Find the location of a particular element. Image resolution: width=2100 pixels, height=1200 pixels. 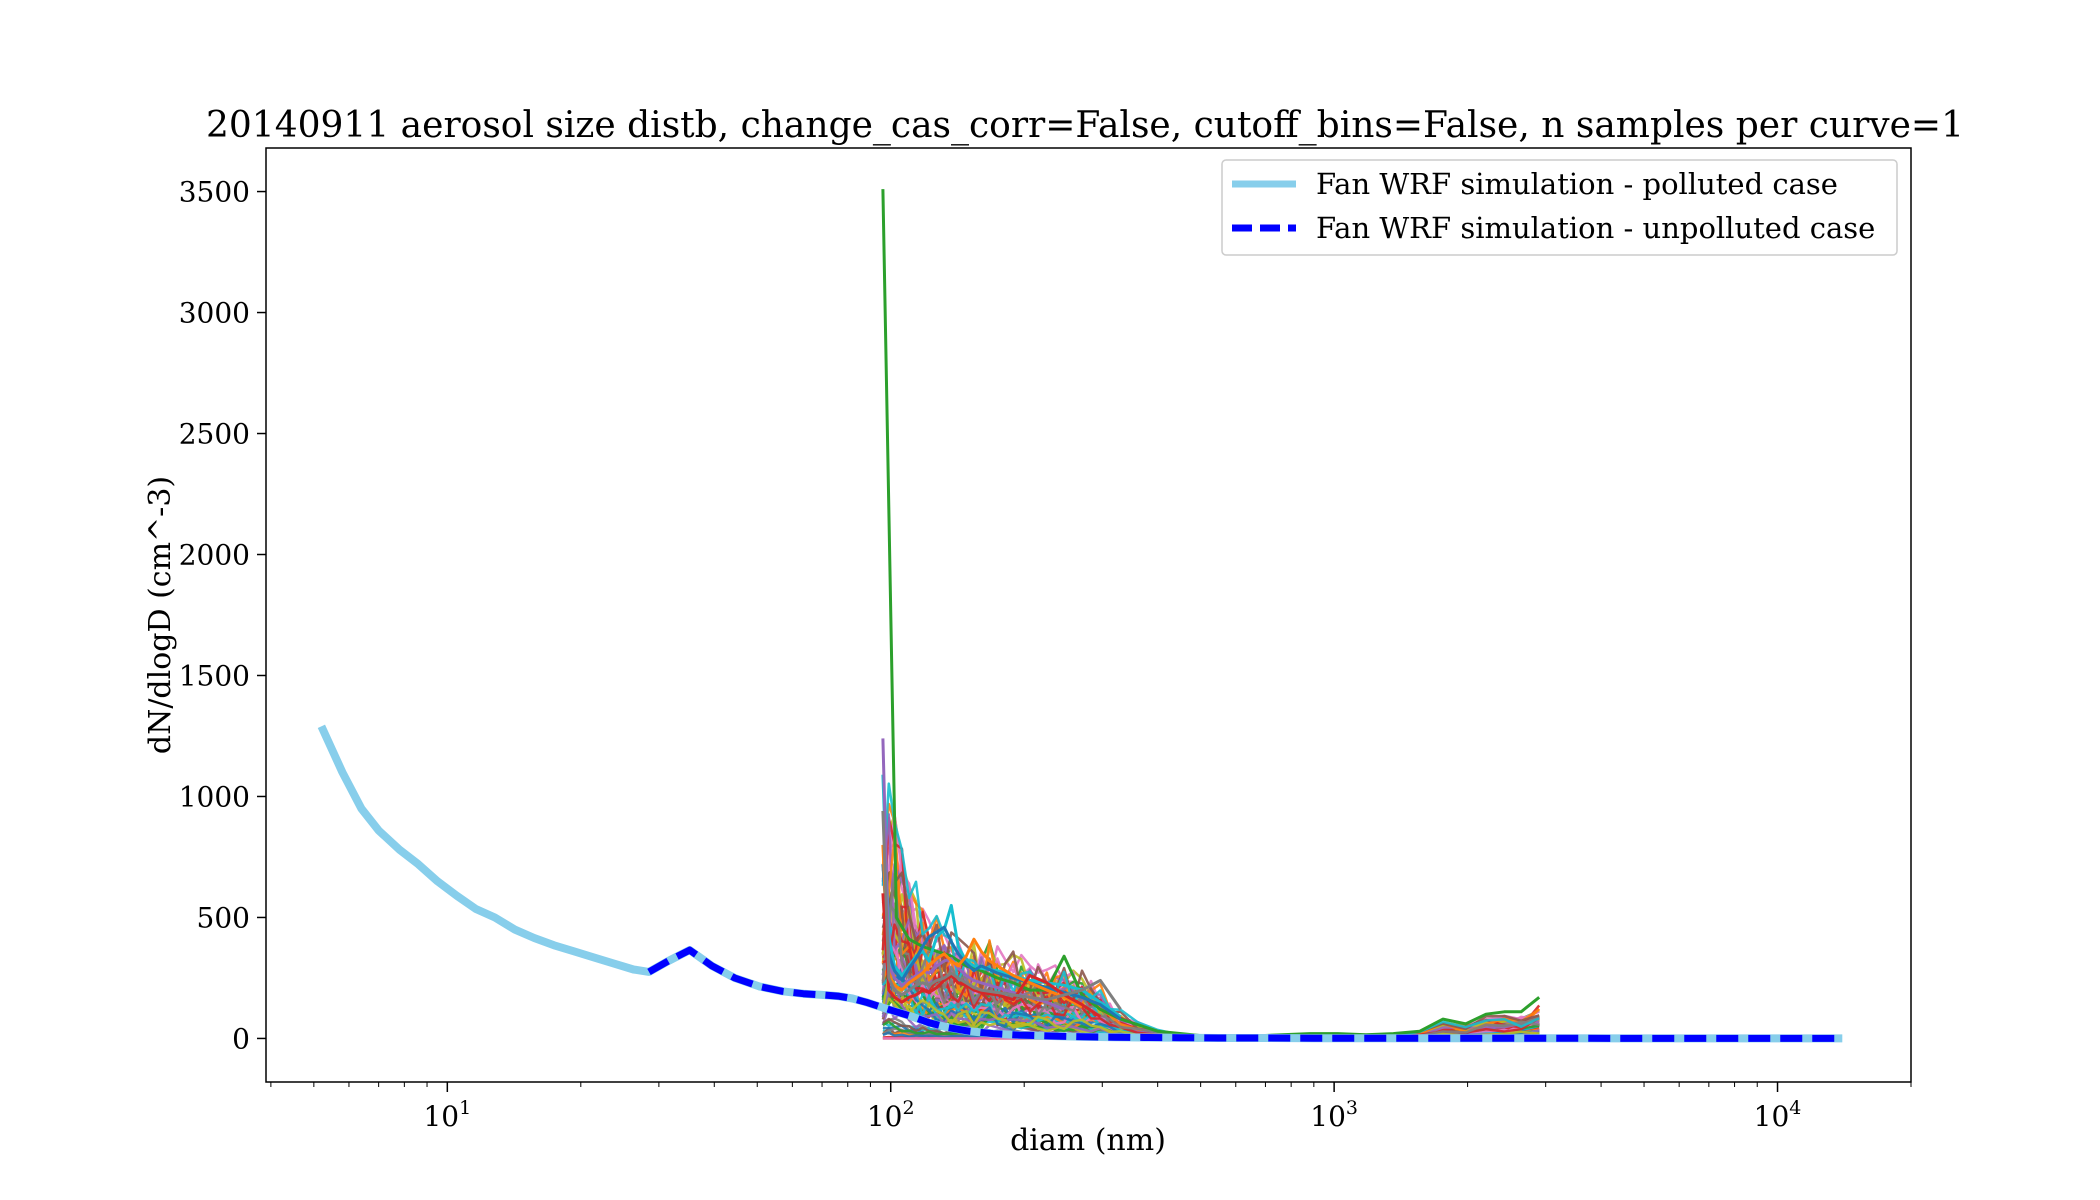

y-axis-label: dN/dlogD (cm^-3) is located at coordinates (160, 615).